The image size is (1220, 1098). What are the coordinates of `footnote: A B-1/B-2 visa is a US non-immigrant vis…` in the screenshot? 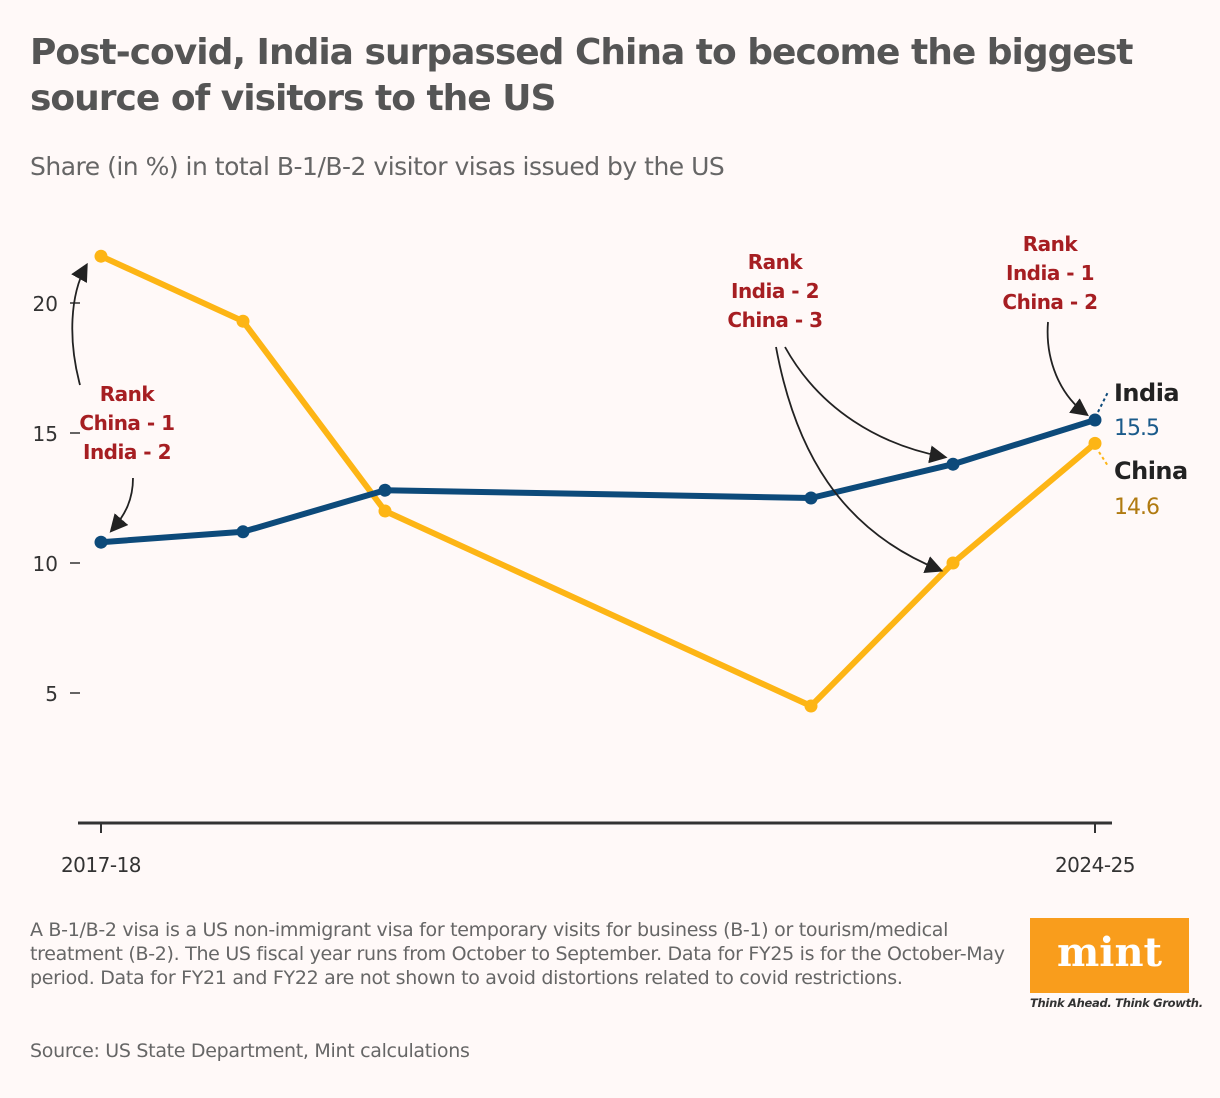 It's located at (517, 954).